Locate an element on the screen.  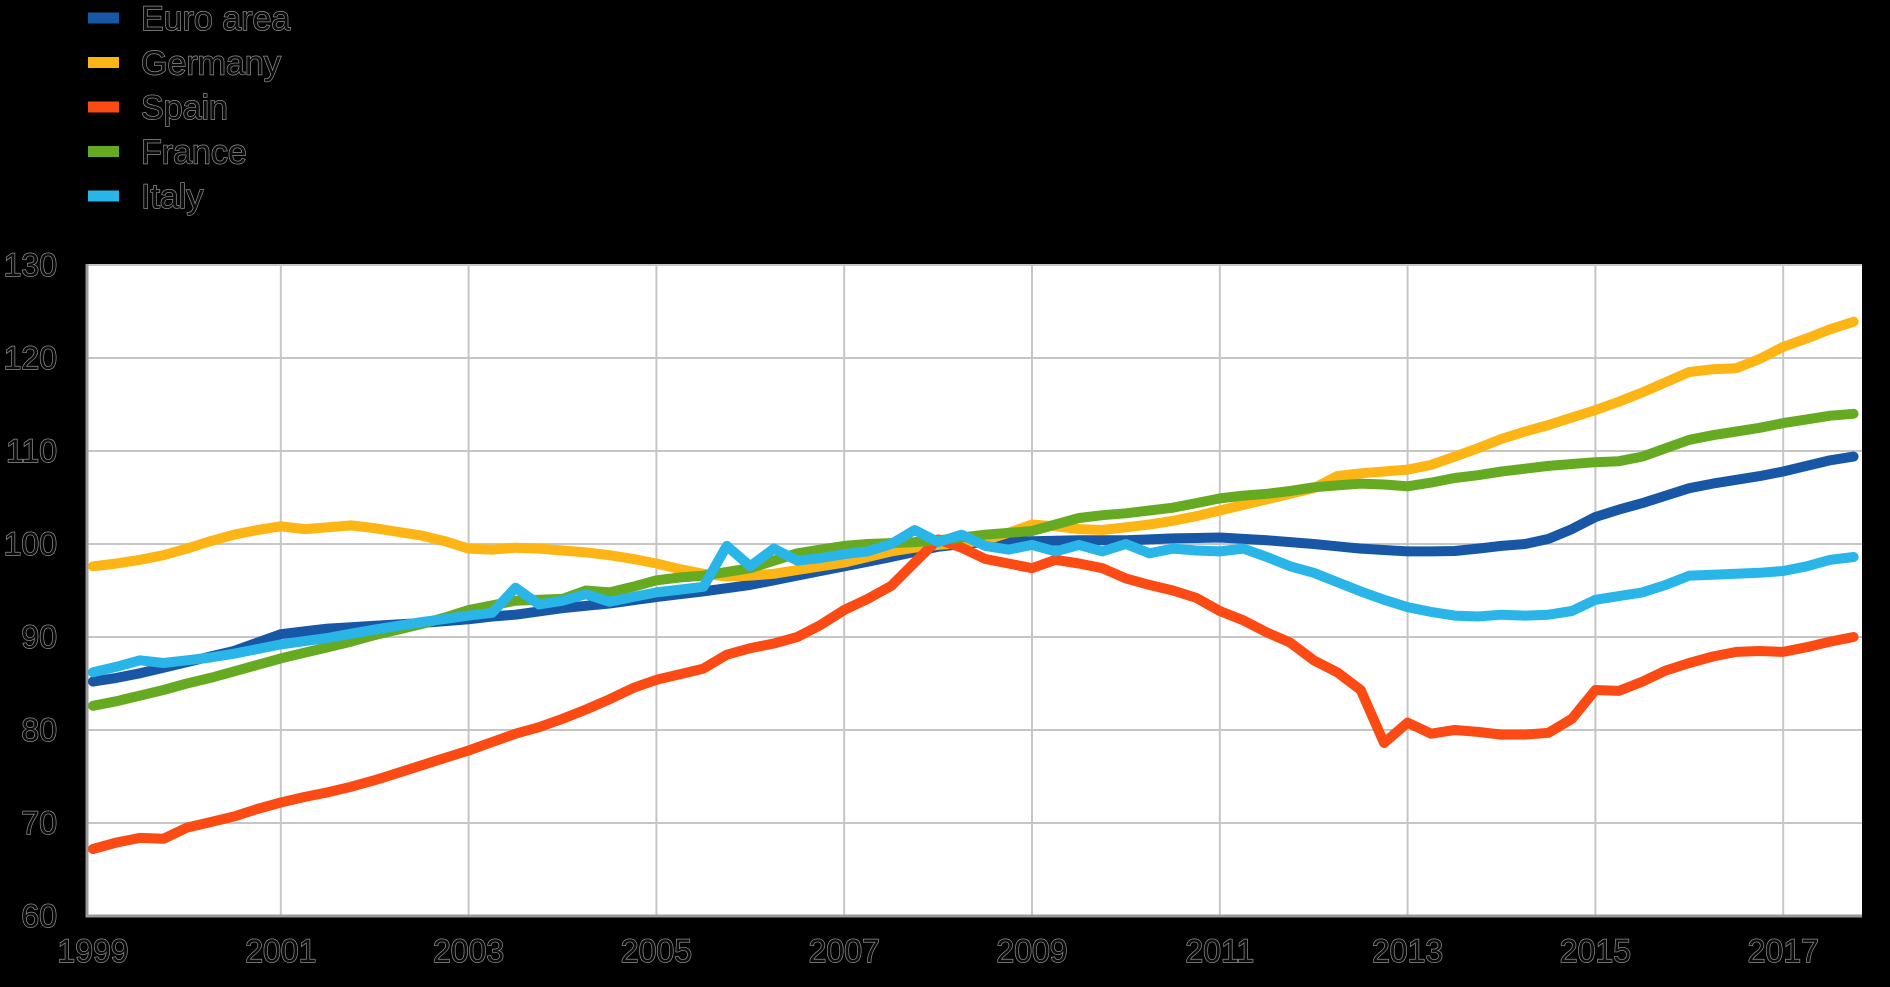
legend-label-france: France is located at coordinates (194, 153).